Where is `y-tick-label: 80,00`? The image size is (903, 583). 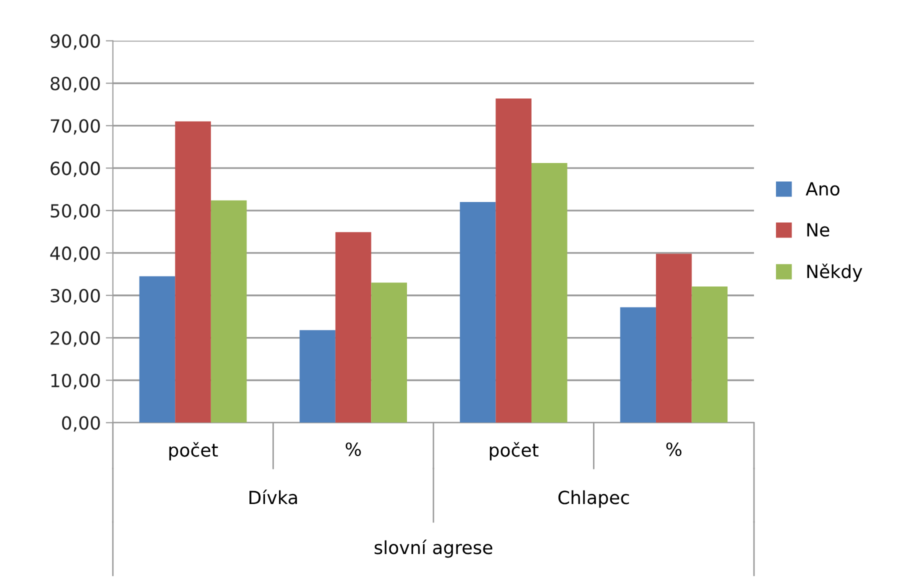 y-tick-label: 80,00 is located at coordinates (75, 84).